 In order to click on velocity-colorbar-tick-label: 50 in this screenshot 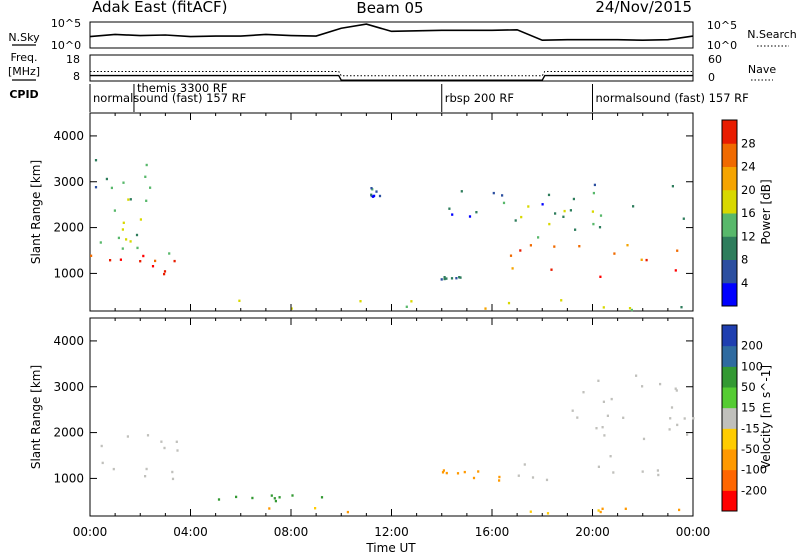, I will do `click(748, 387)`.